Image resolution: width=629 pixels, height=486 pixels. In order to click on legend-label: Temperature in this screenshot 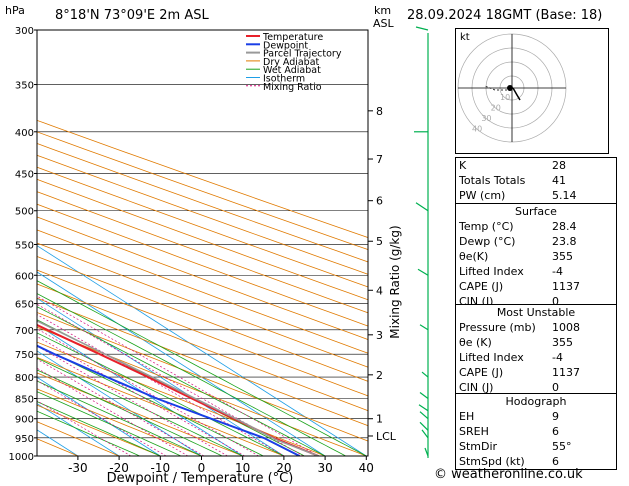, I will do `click(292, 37)`.